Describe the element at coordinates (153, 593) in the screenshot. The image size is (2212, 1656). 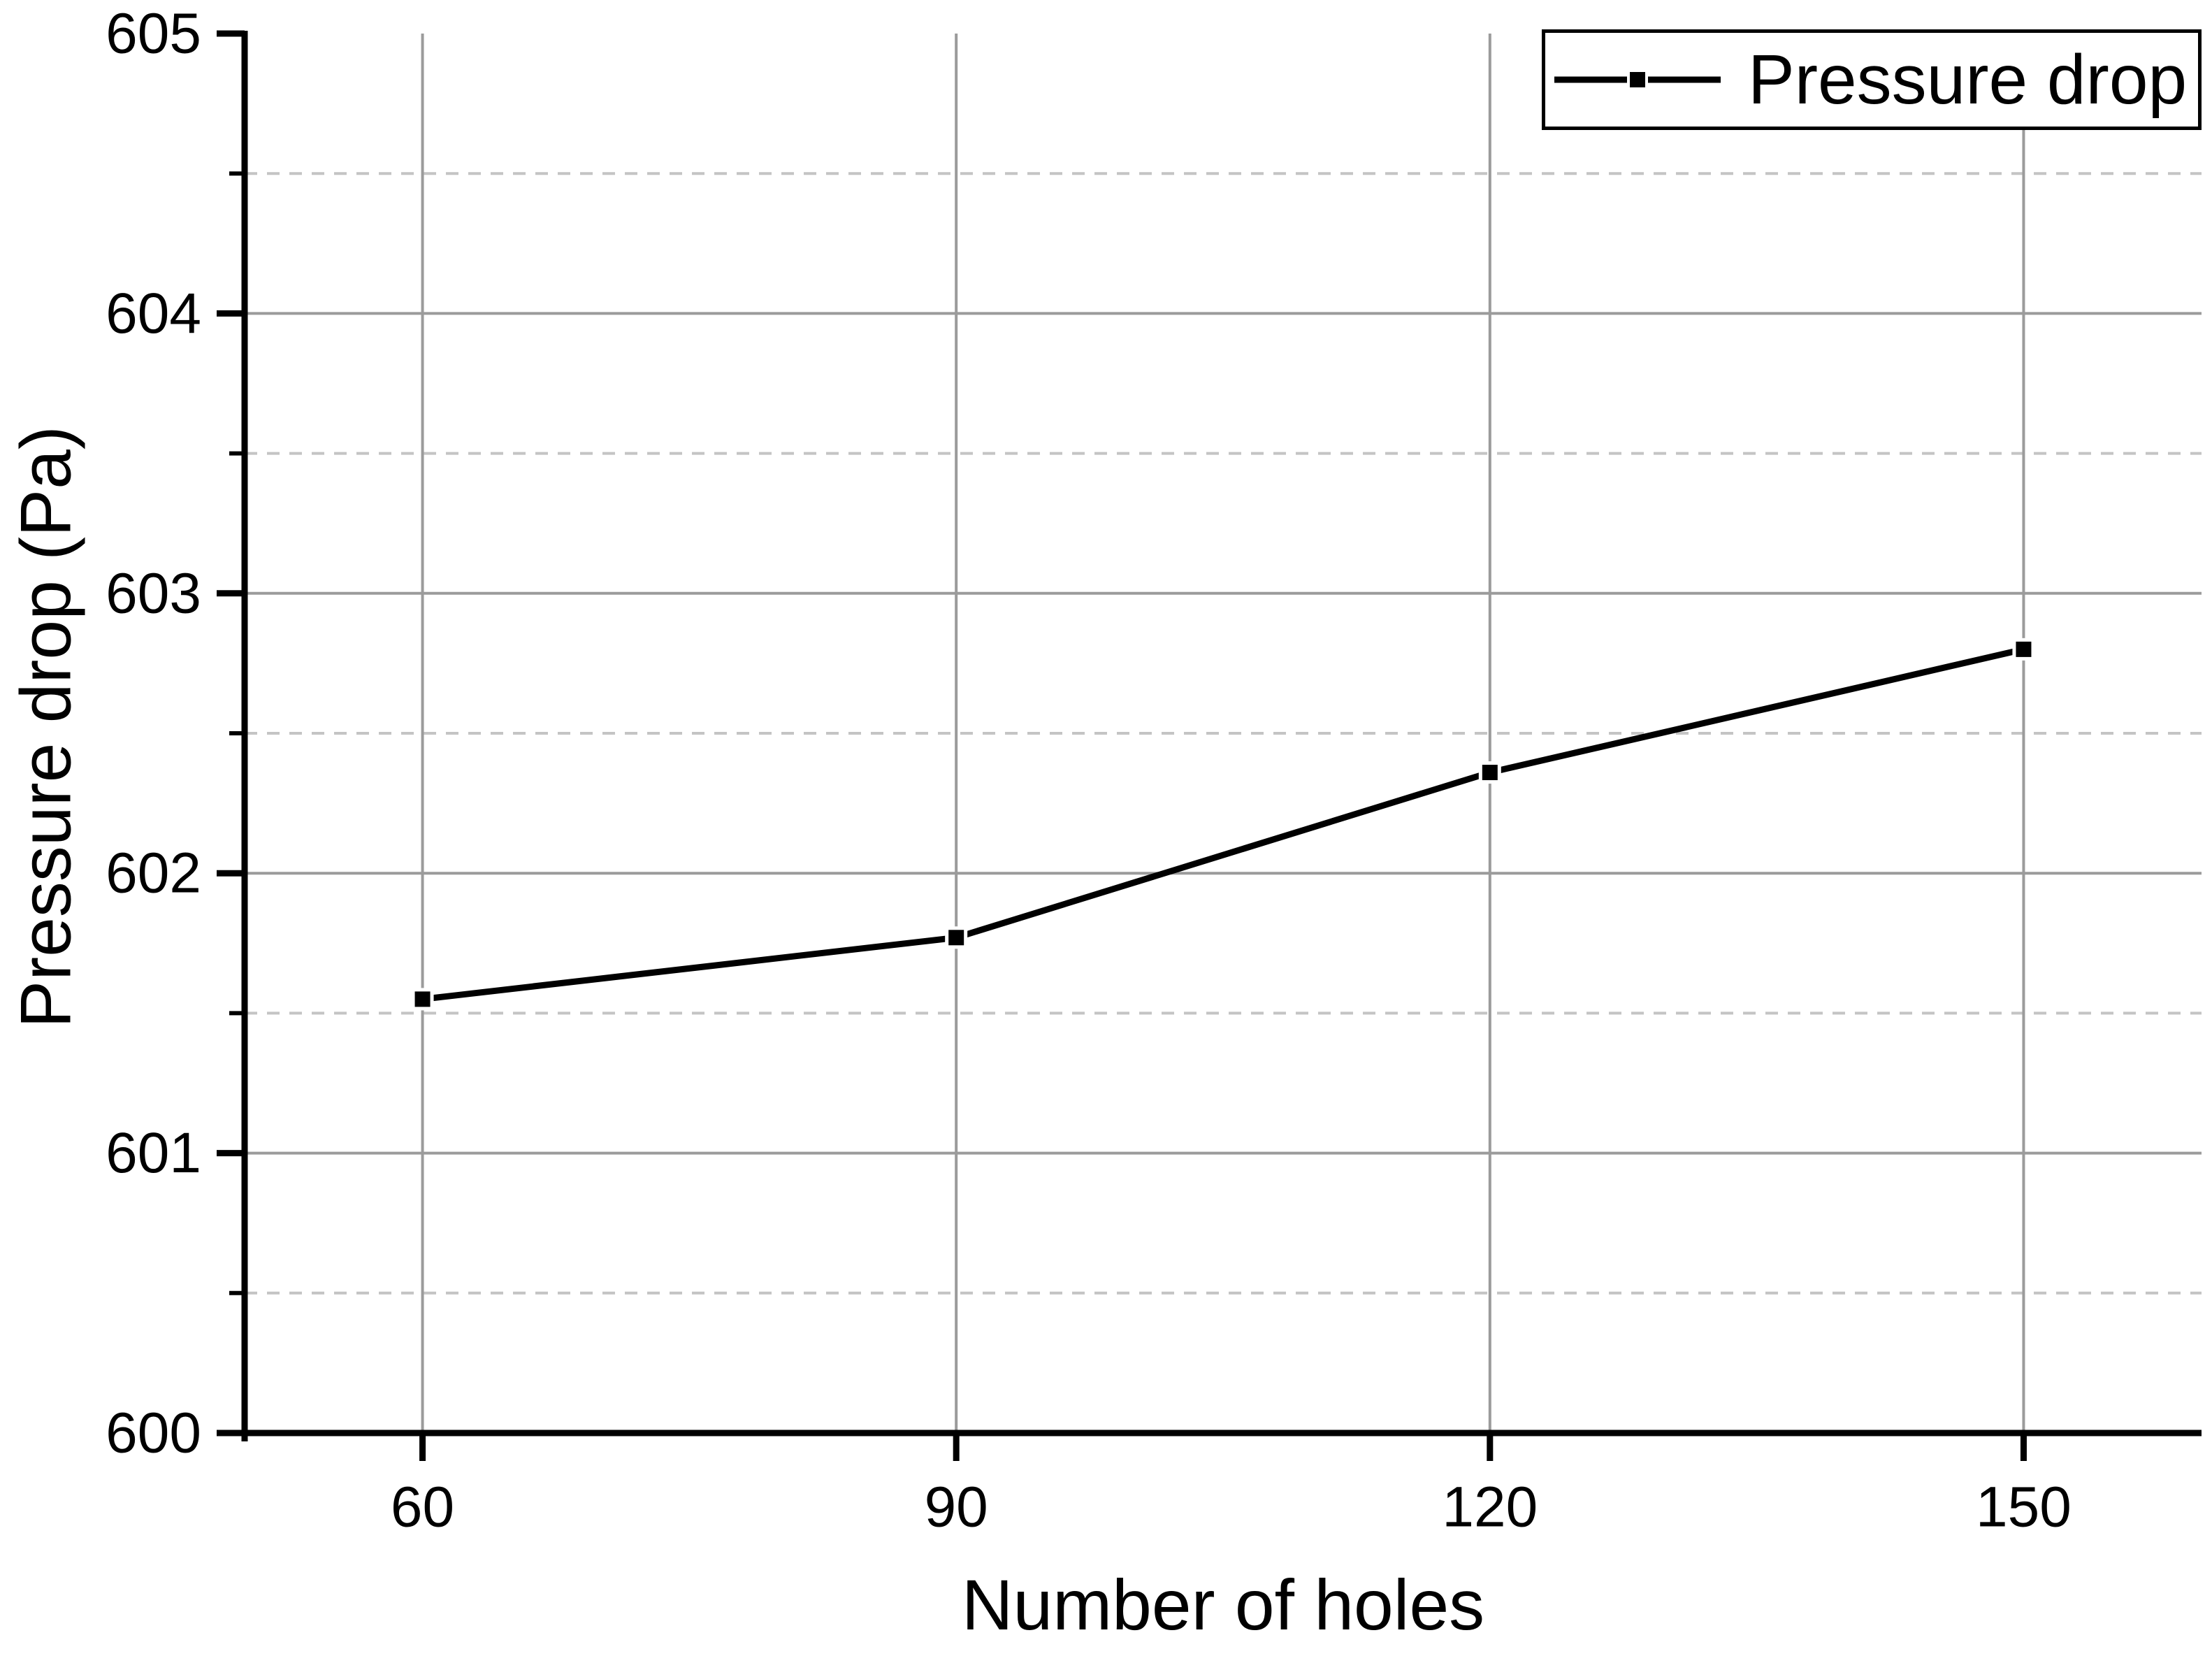
I see `y-tick-label: 603` at that location.